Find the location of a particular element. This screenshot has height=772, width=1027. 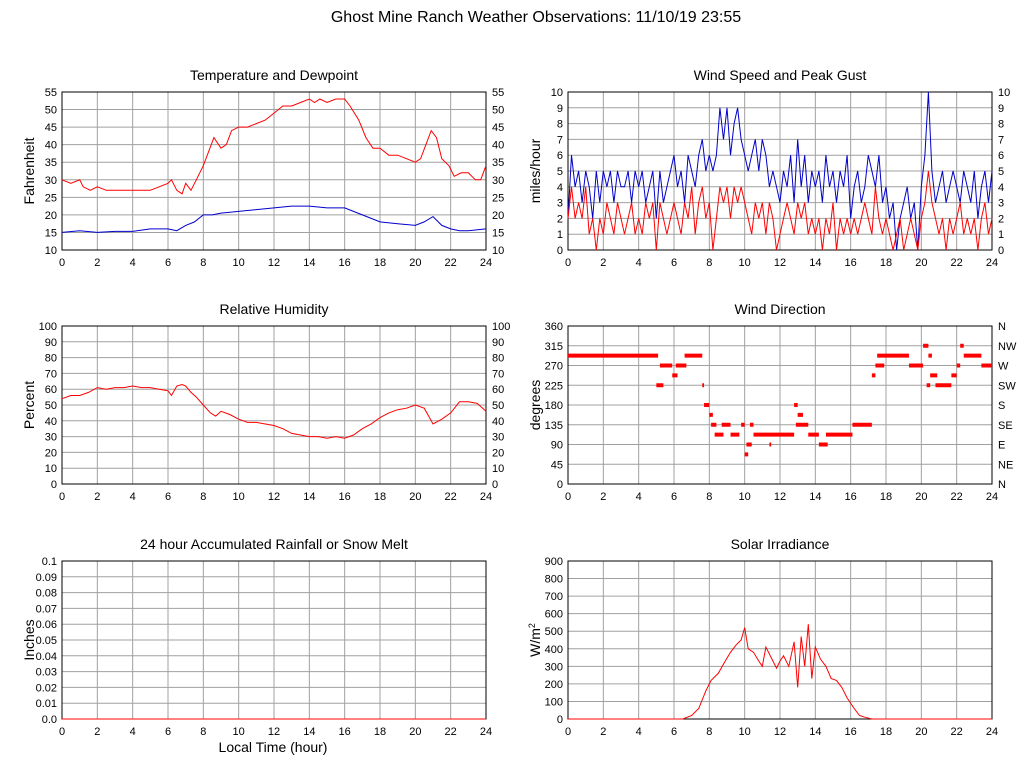

y-tick-label: 0.1 is located at coordinates (49, 562).